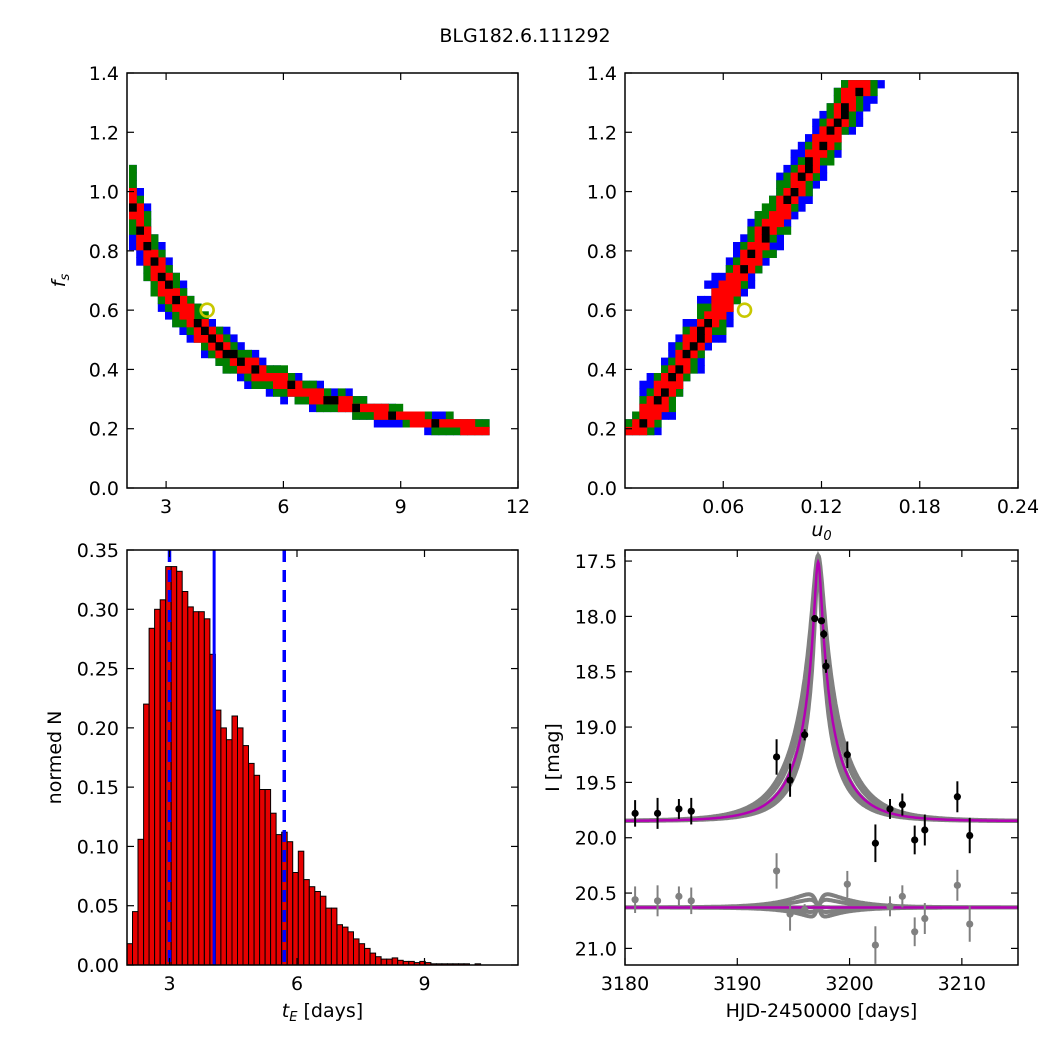  What do you see at coordinates (98, 907) in the screenshot?
I see `y-tick-label: 0.05` at bounding box center [98, 907].